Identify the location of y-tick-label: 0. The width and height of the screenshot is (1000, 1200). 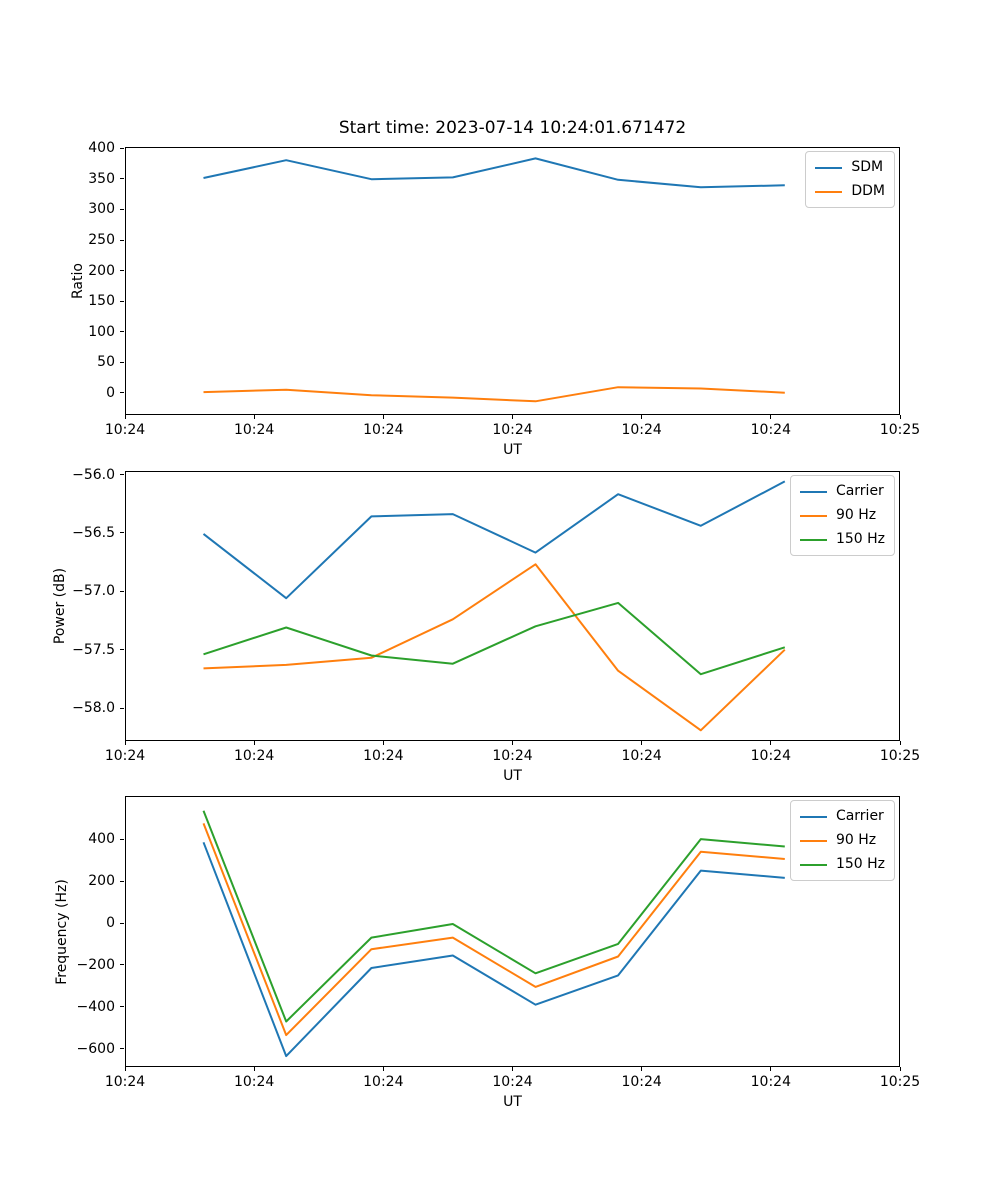
(110, 392).